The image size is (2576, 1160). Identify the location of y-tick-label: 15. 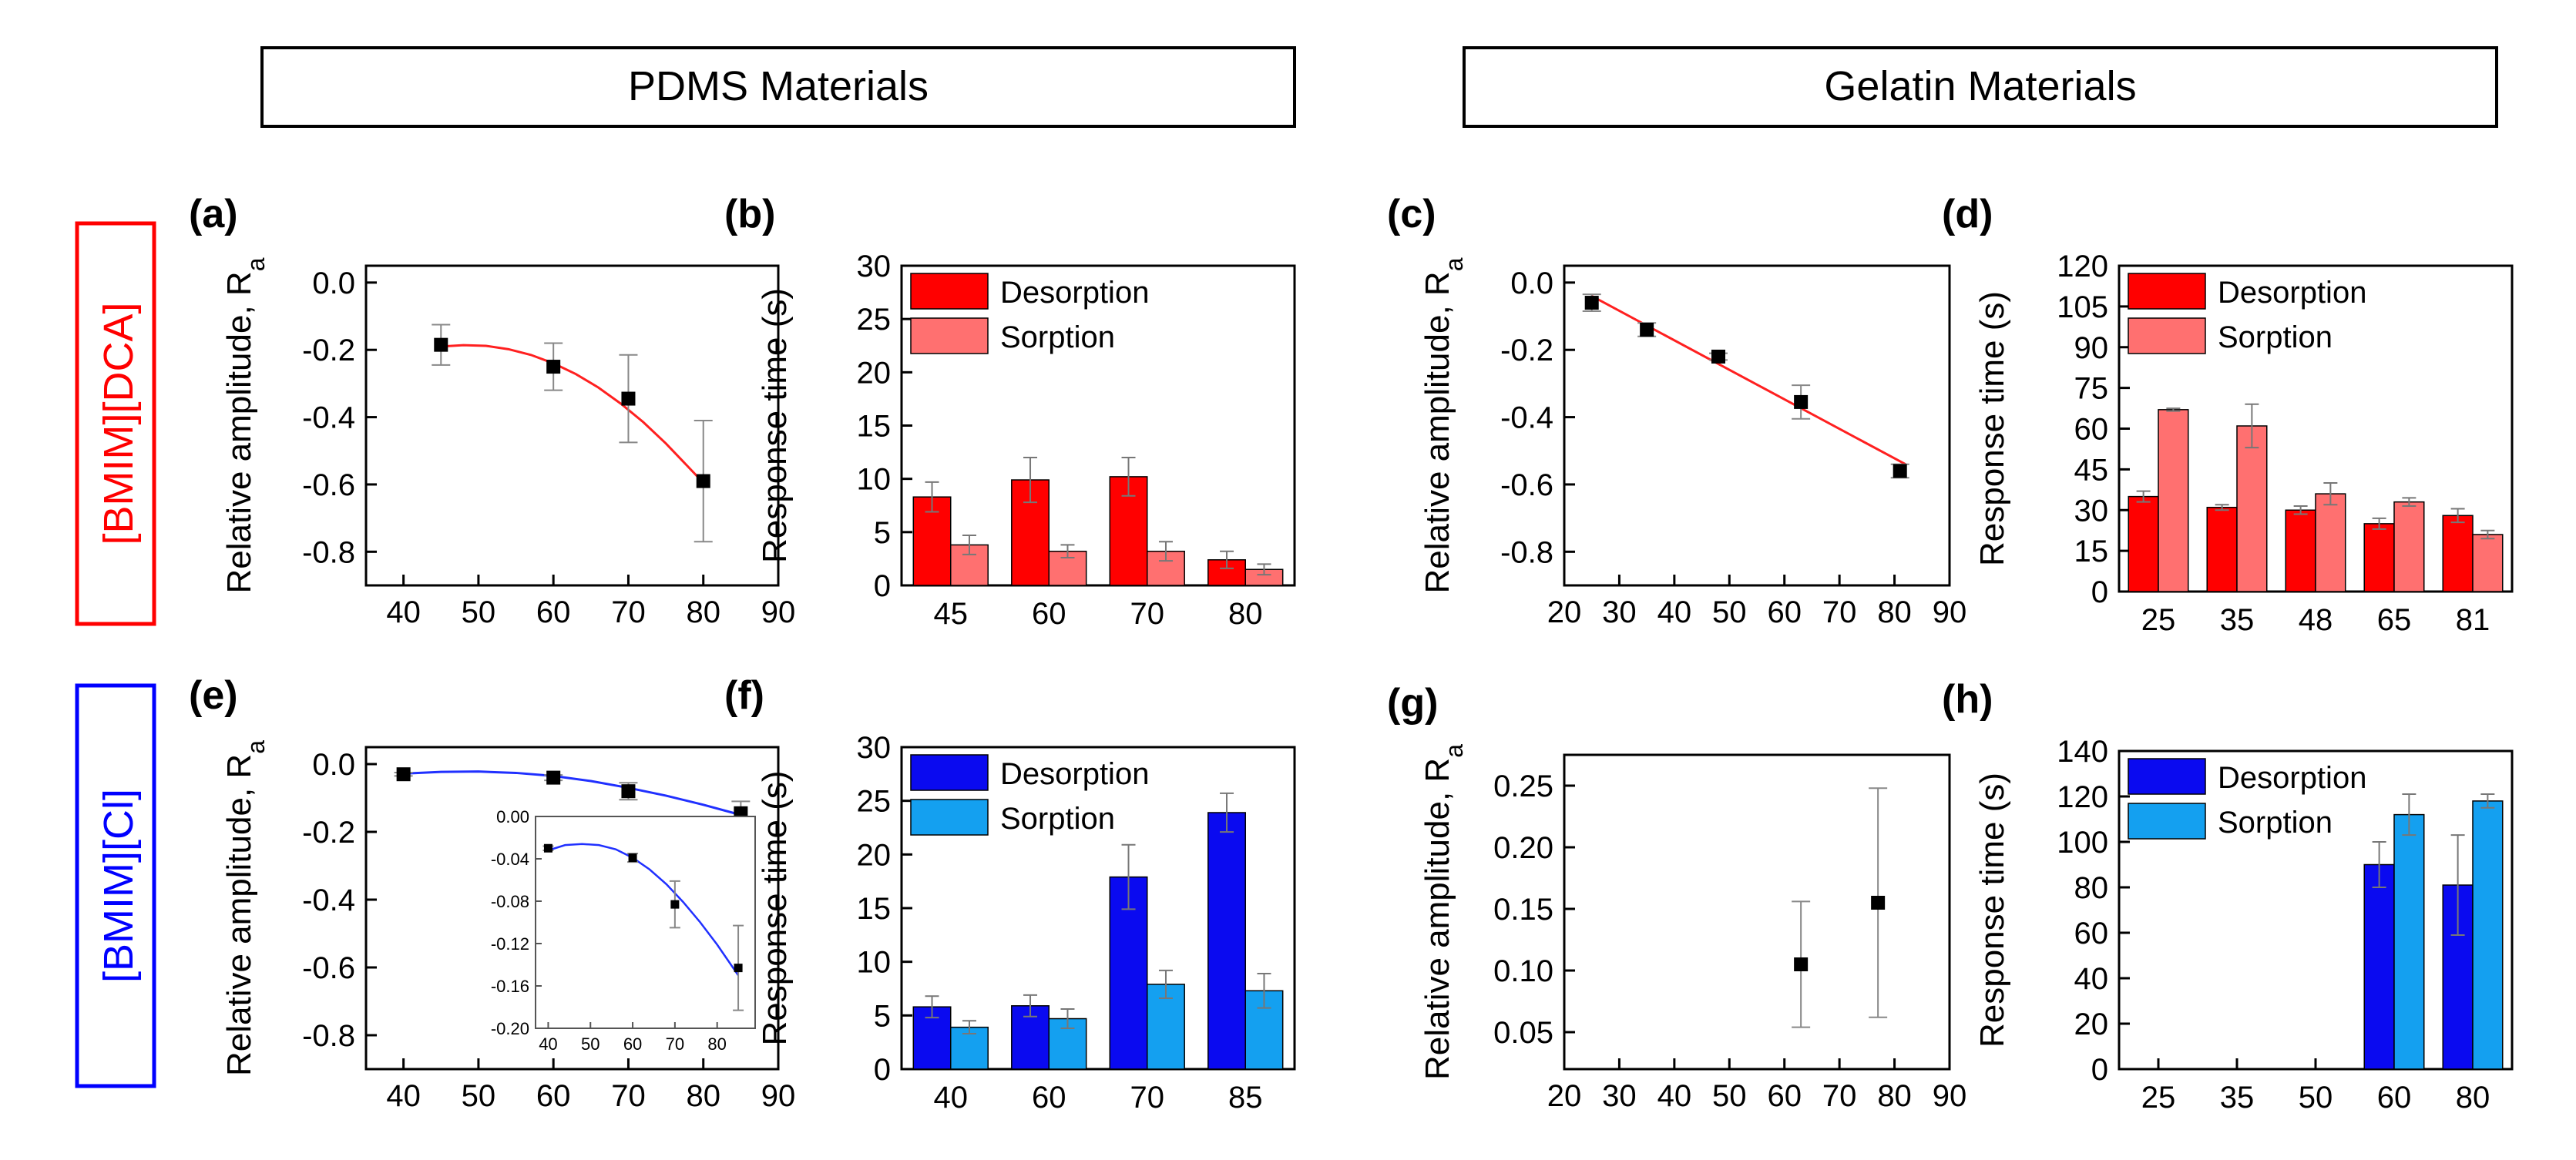
(874, 427).